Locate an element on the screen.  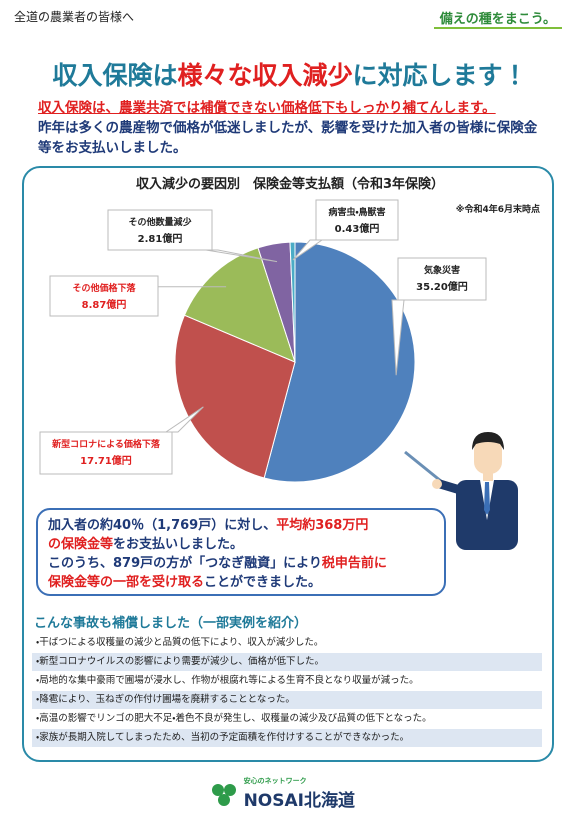
title-part: 収入減少 is located at coordinates (302, 75).